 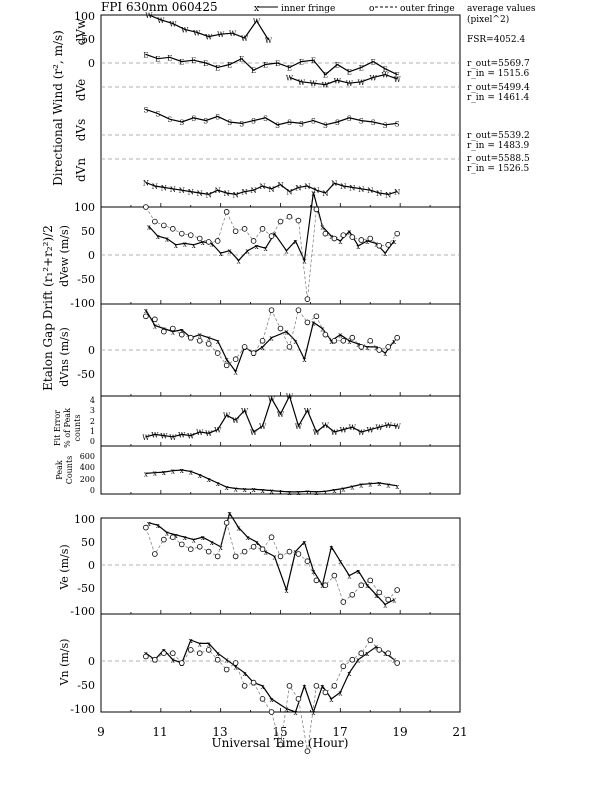 What do you see at coordinates (173, 661) in the screenshot?
I see `data-point-x-9-0-3: x` at bounding box center [173, 661].